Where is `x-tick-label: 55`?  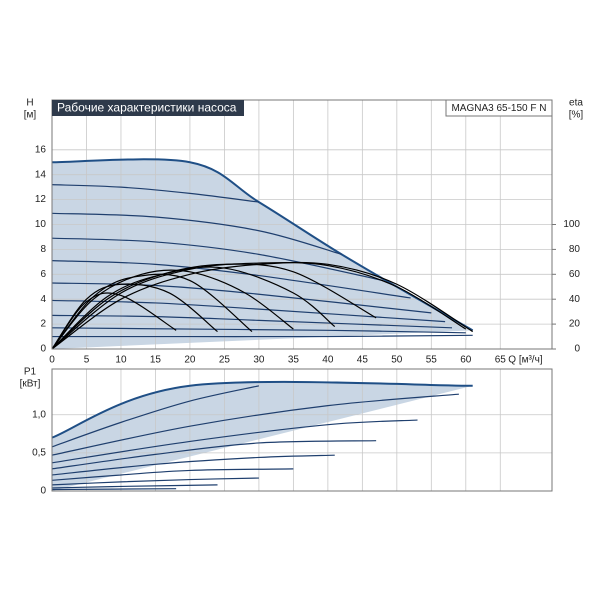 x-tick-label: 55 is located at coordinates (432, 360).